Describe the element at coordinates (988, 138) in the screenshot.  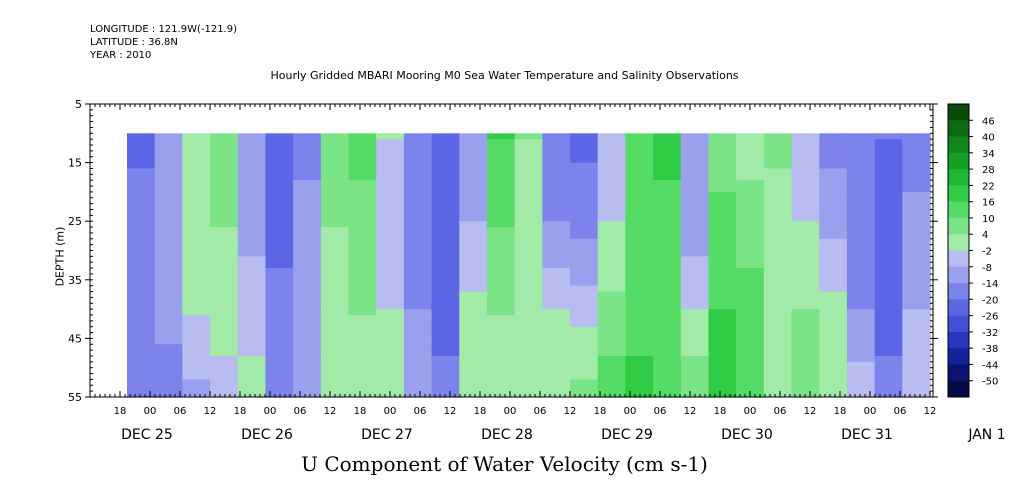
I see `colorbar-tick-label: 40` at that location.